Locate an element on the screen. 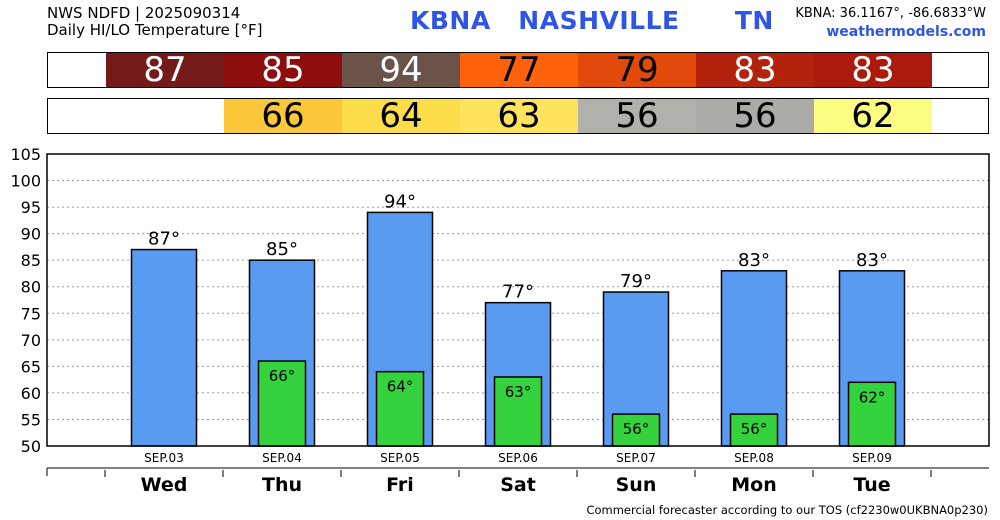 This screenshot has width=1000, height=520. x-day-label: Wed is located at coordinates (164, 485).